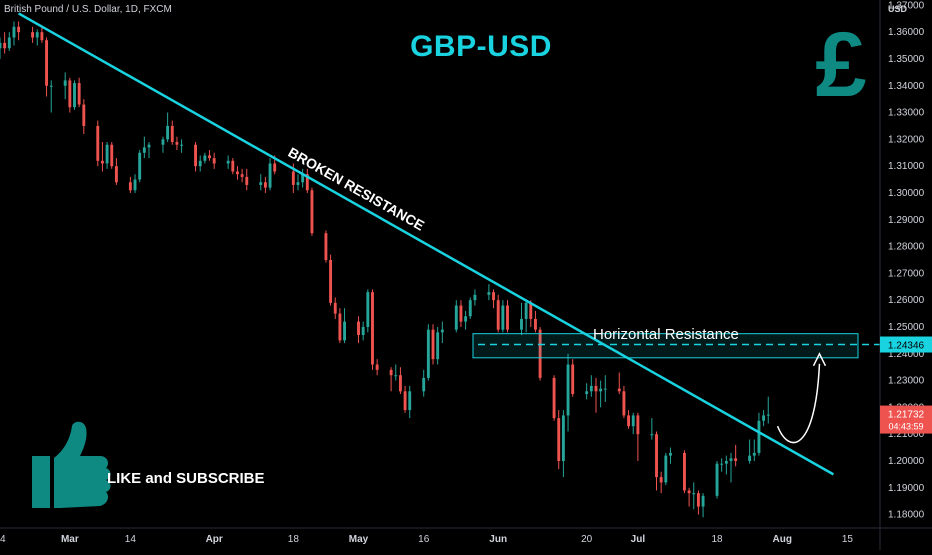 This screenshot has width=932, height=555. Describe the element at coordinates (424, 539) in the screenshot. I see `x-tick-label: 16` at that location.